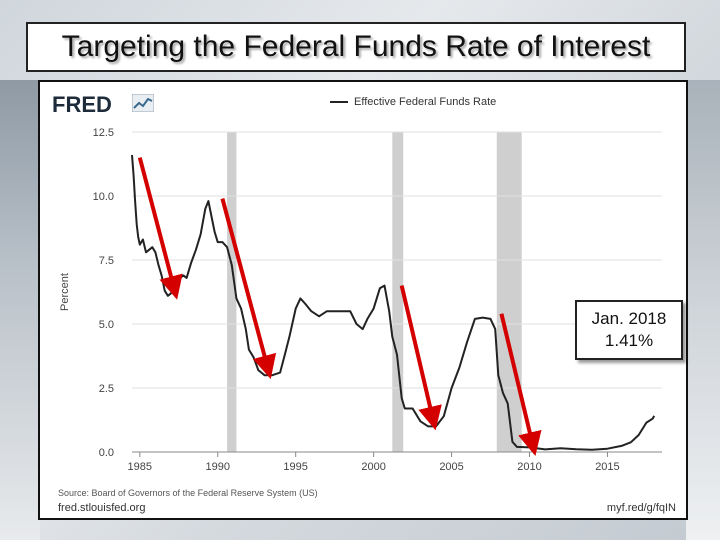 This screenshot has height=540, width=720. I want to click on x-tick-label: 2005, so click(451, 467).